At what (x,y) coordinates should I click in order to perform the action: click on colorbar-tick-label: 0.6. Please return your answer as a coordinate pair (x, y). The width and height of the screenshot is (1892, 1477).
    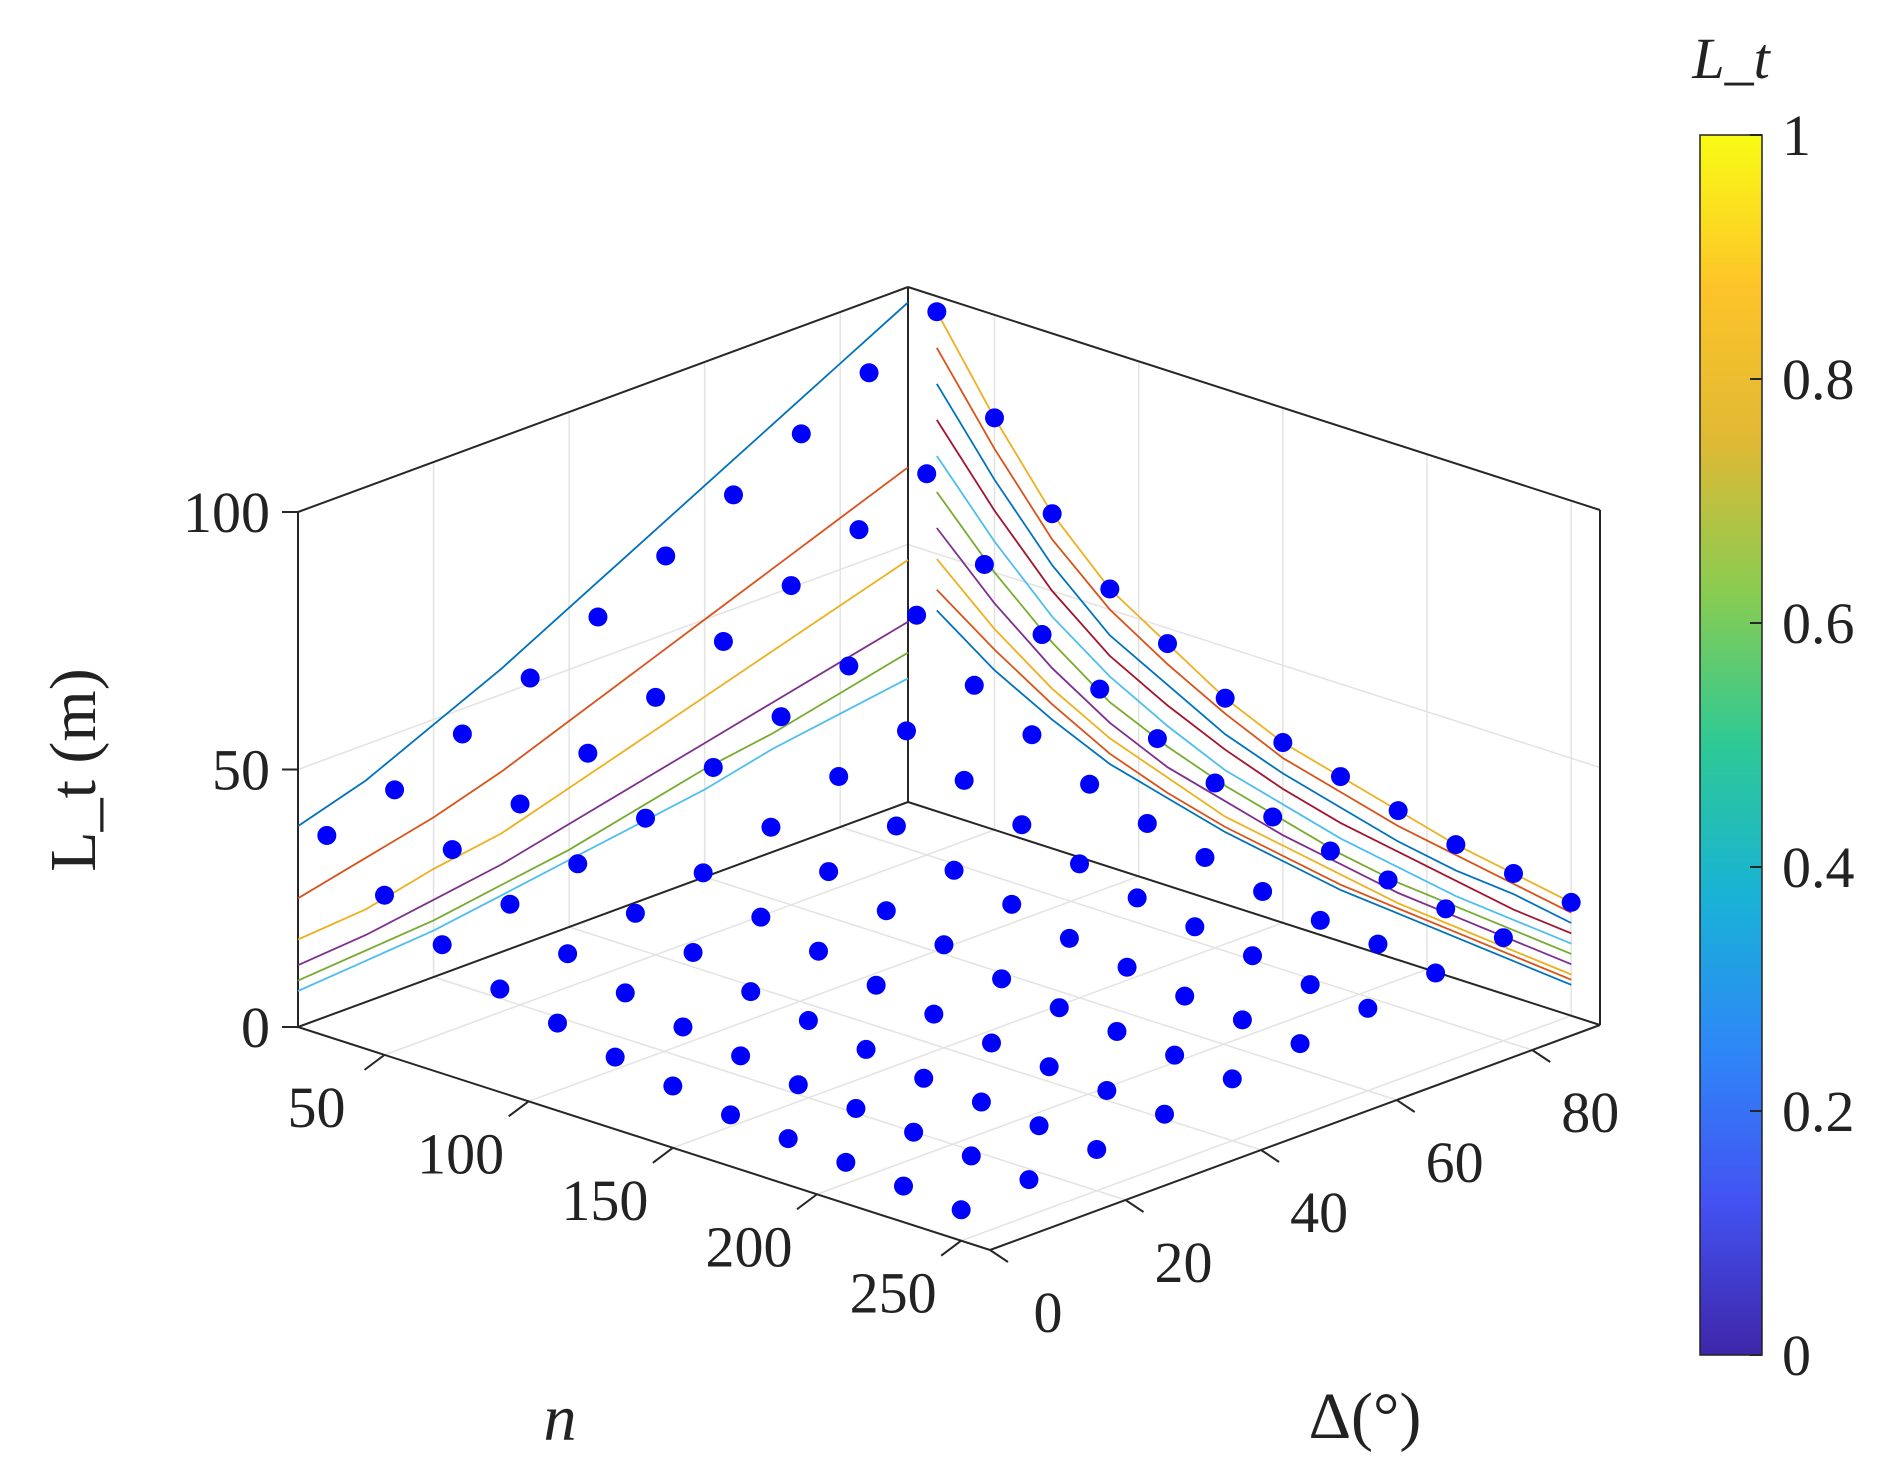
    Looking at the image, I should click on (1818, 623).